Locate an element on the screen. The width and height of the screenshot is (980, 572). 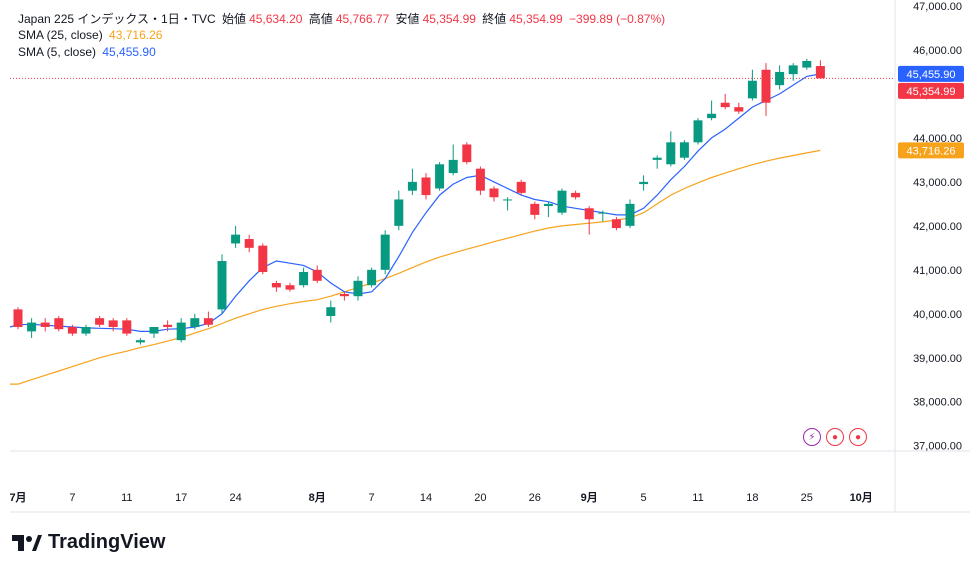
price-tag-label: 45,455.90 is located at coordinates (931, 75).